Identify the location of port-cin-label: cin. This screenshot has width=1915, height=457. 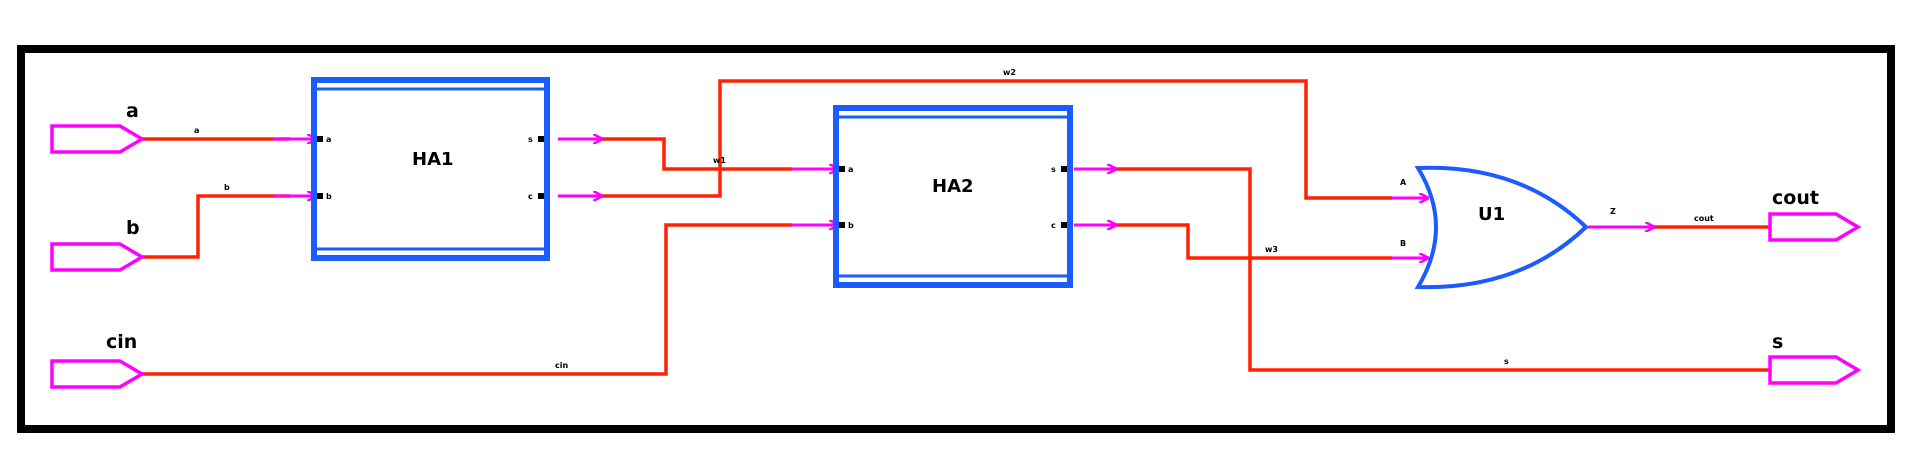
(121, 342).